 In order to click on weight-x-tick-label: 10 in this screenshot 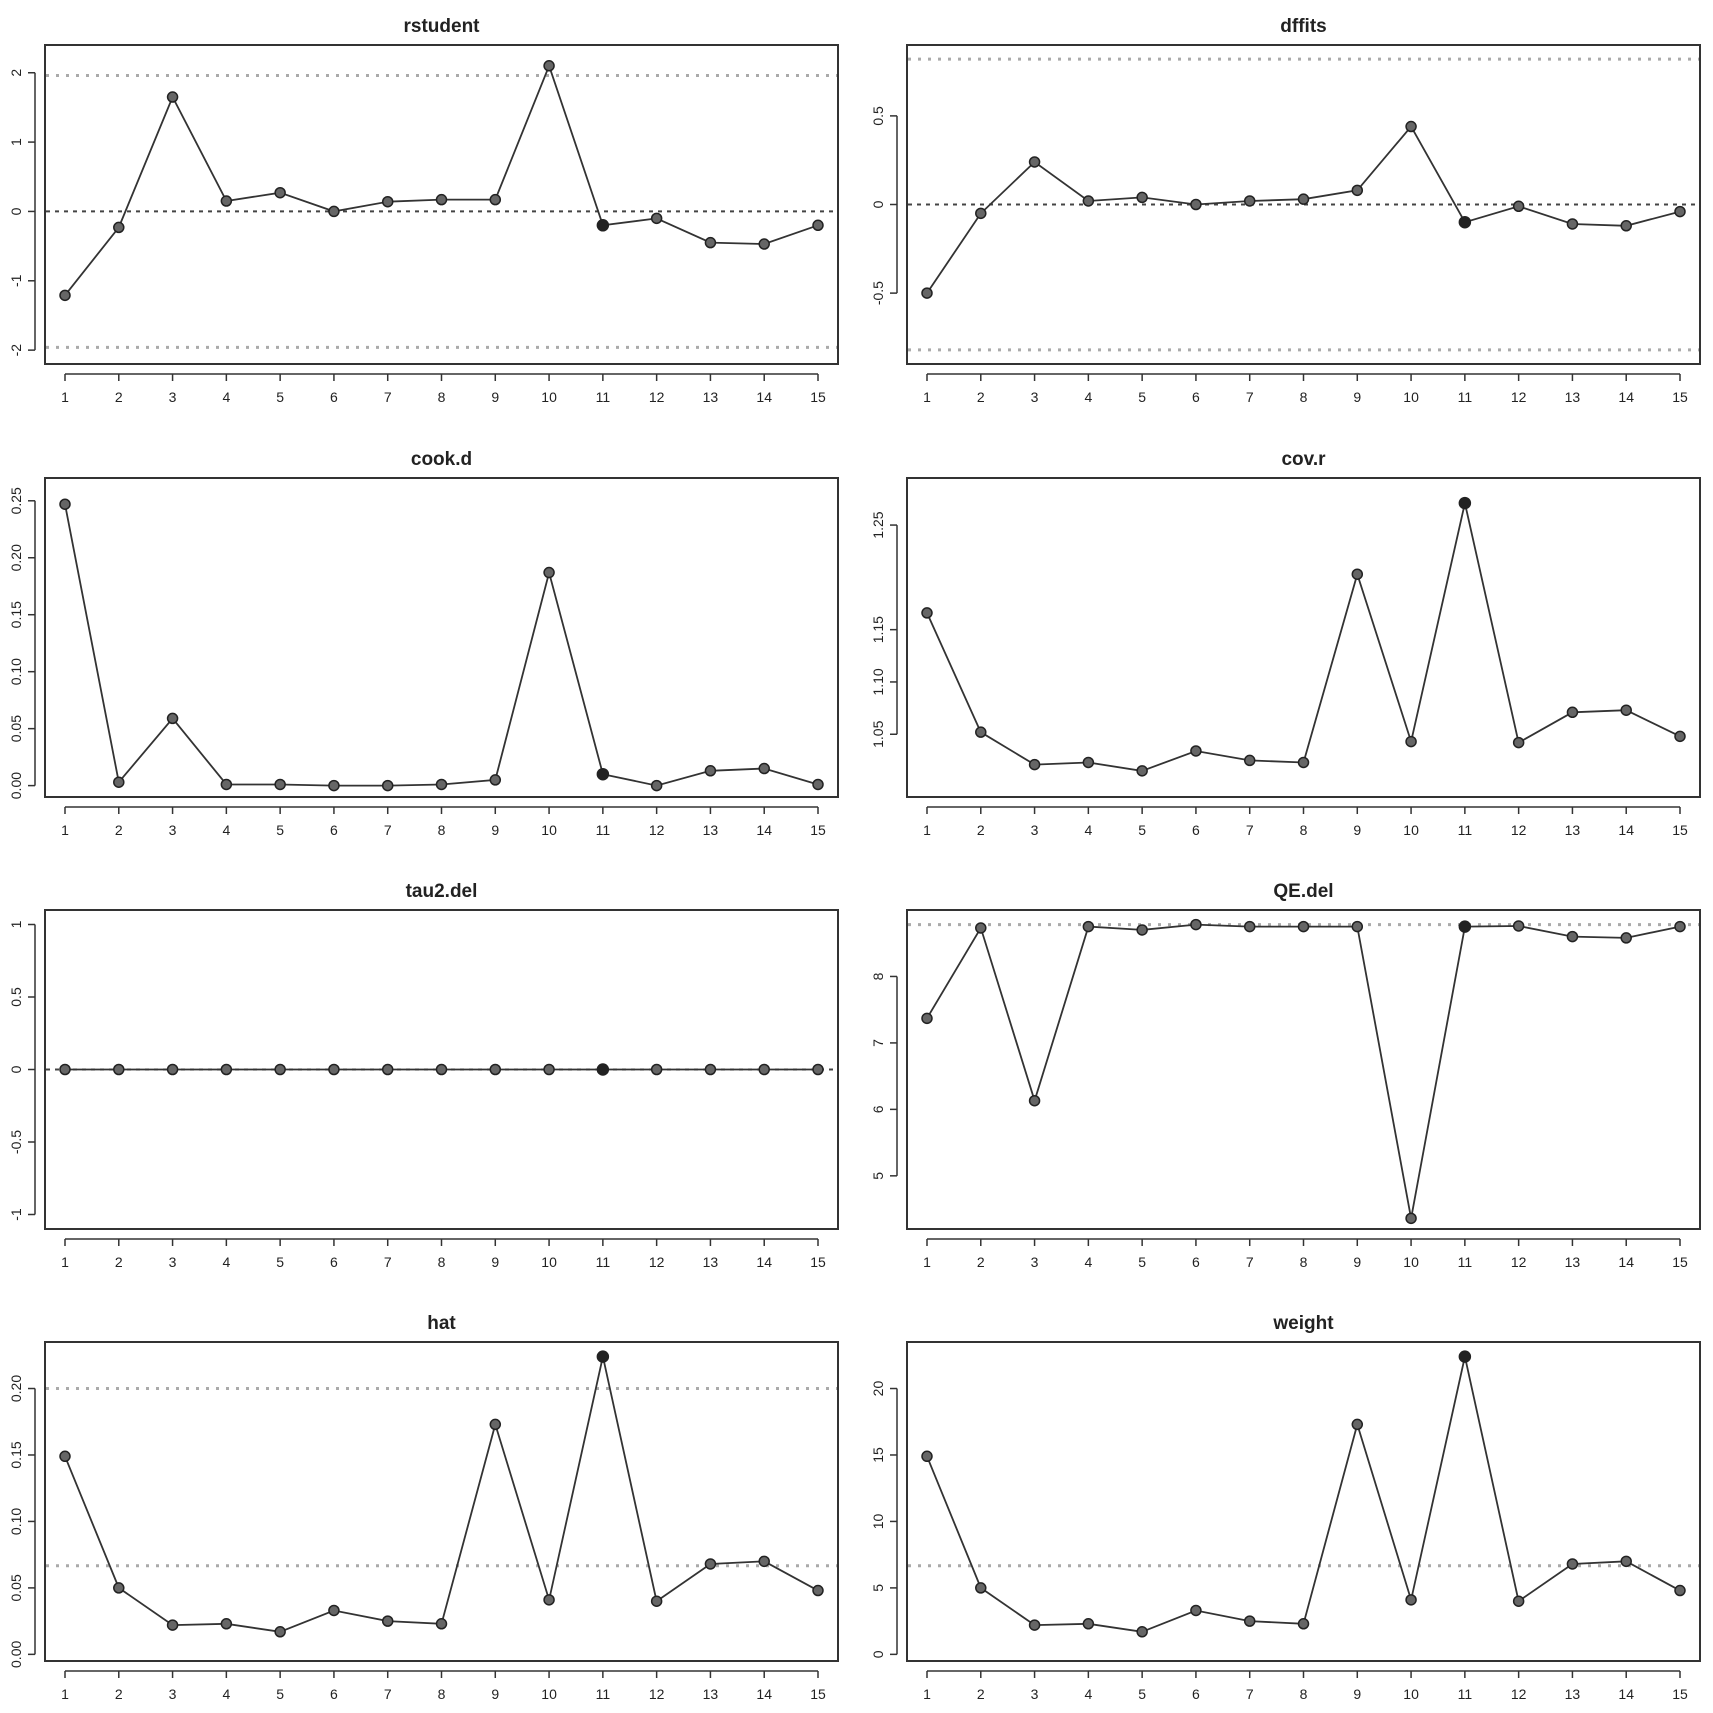, I will do `click(1411, 1694)`.